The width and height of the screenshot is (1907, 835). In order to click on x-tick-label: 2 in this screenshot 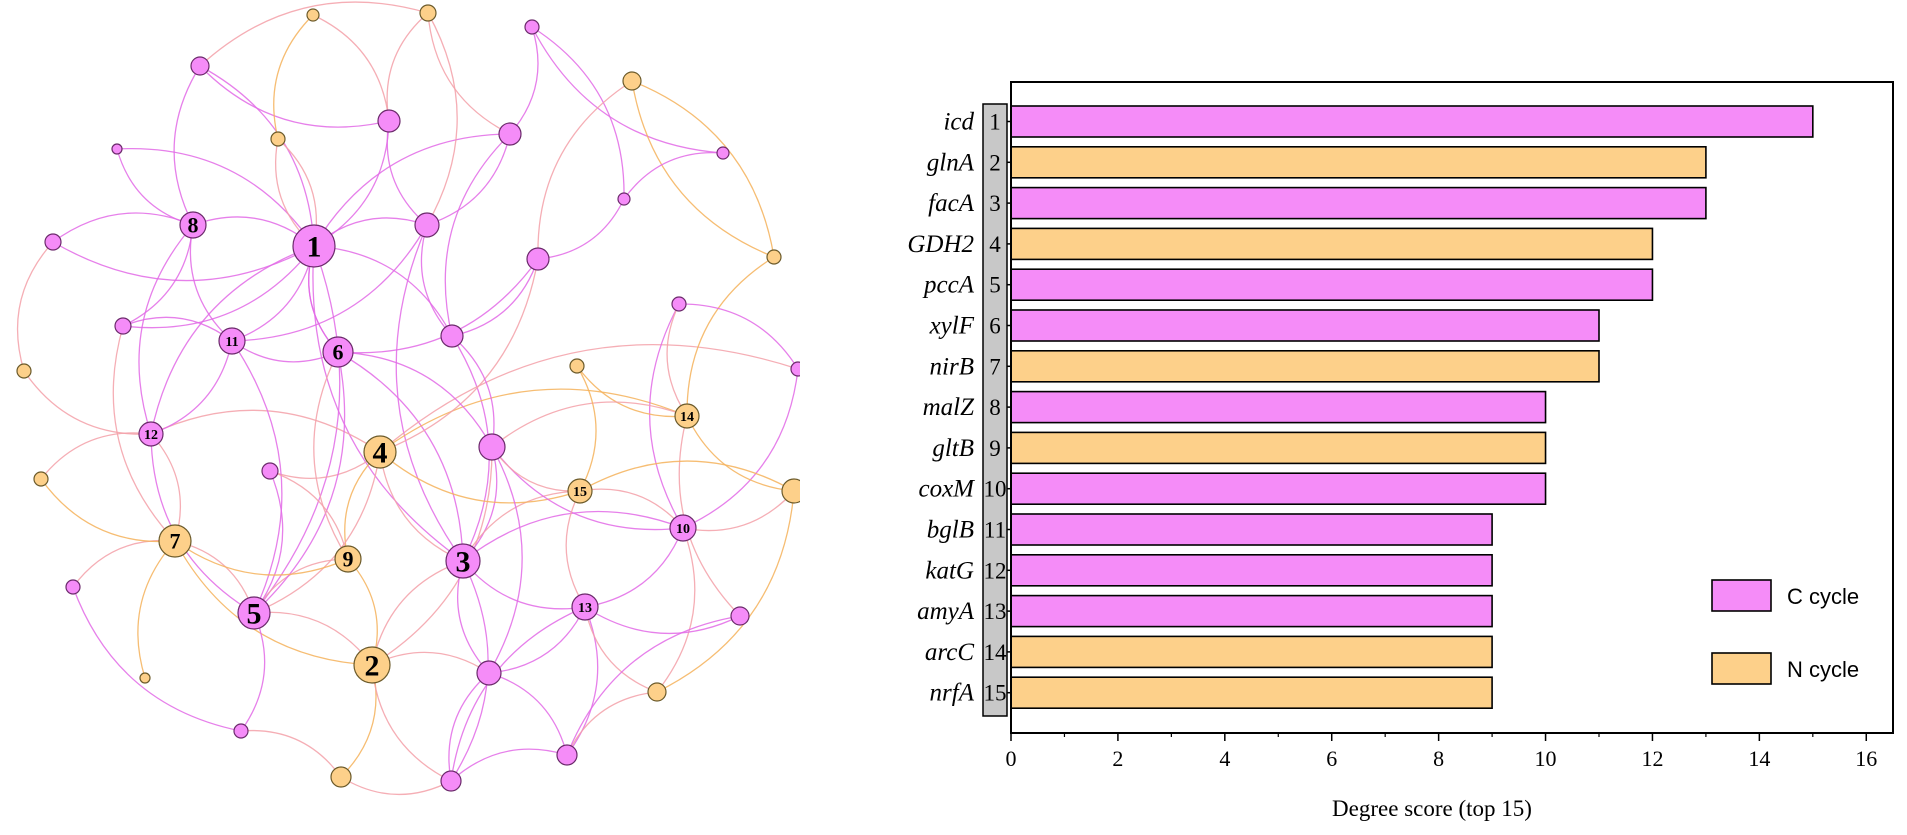, I will do `click(1117, 758)`.